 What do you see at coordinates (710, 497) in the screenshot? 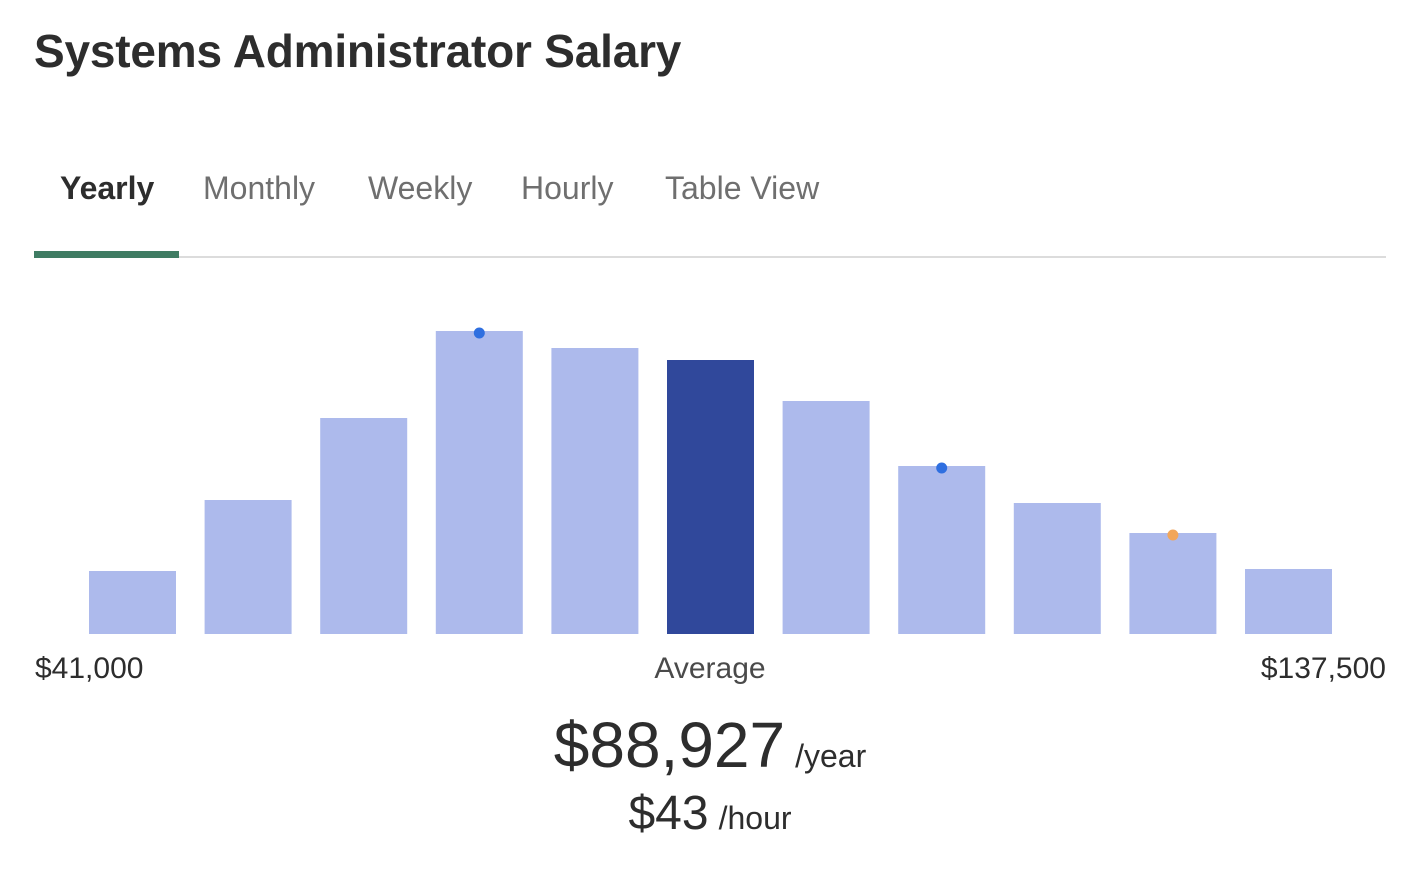
I see `histogram-bar-average` at bounding box center [710, 497].